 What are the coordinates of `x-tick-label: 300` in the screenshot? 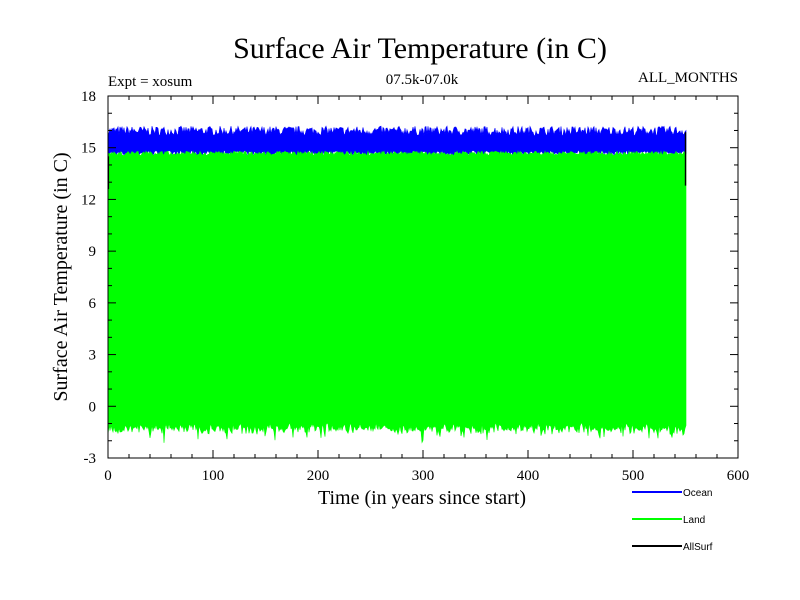 It's located at (423, 476).